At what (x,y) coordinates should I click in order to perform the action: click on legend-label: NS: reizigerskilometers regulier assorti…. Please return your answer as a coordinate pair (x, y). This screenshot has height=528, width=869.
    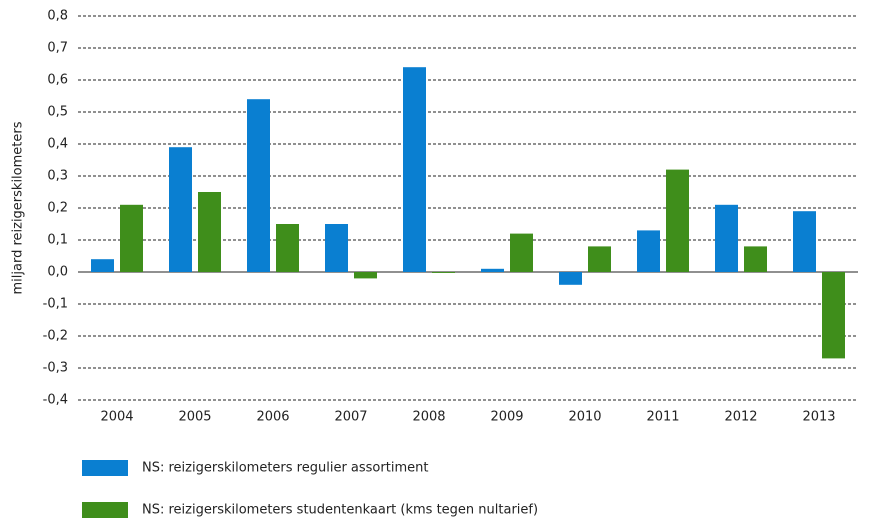
    Looking at the image, I should click on (285, 468).